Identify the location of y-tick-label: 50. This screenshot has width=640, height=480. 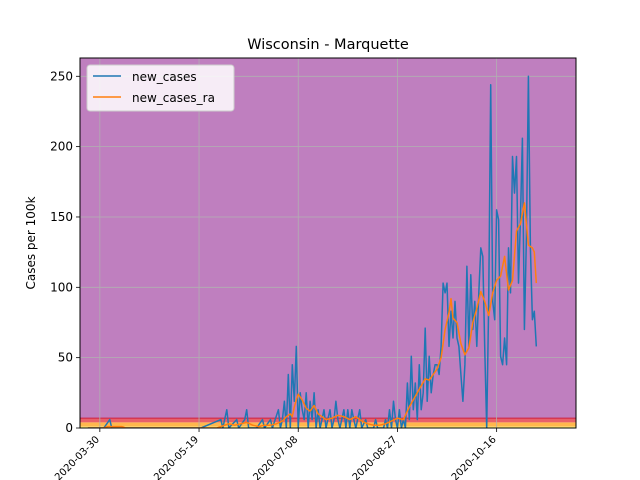
(65, 358).